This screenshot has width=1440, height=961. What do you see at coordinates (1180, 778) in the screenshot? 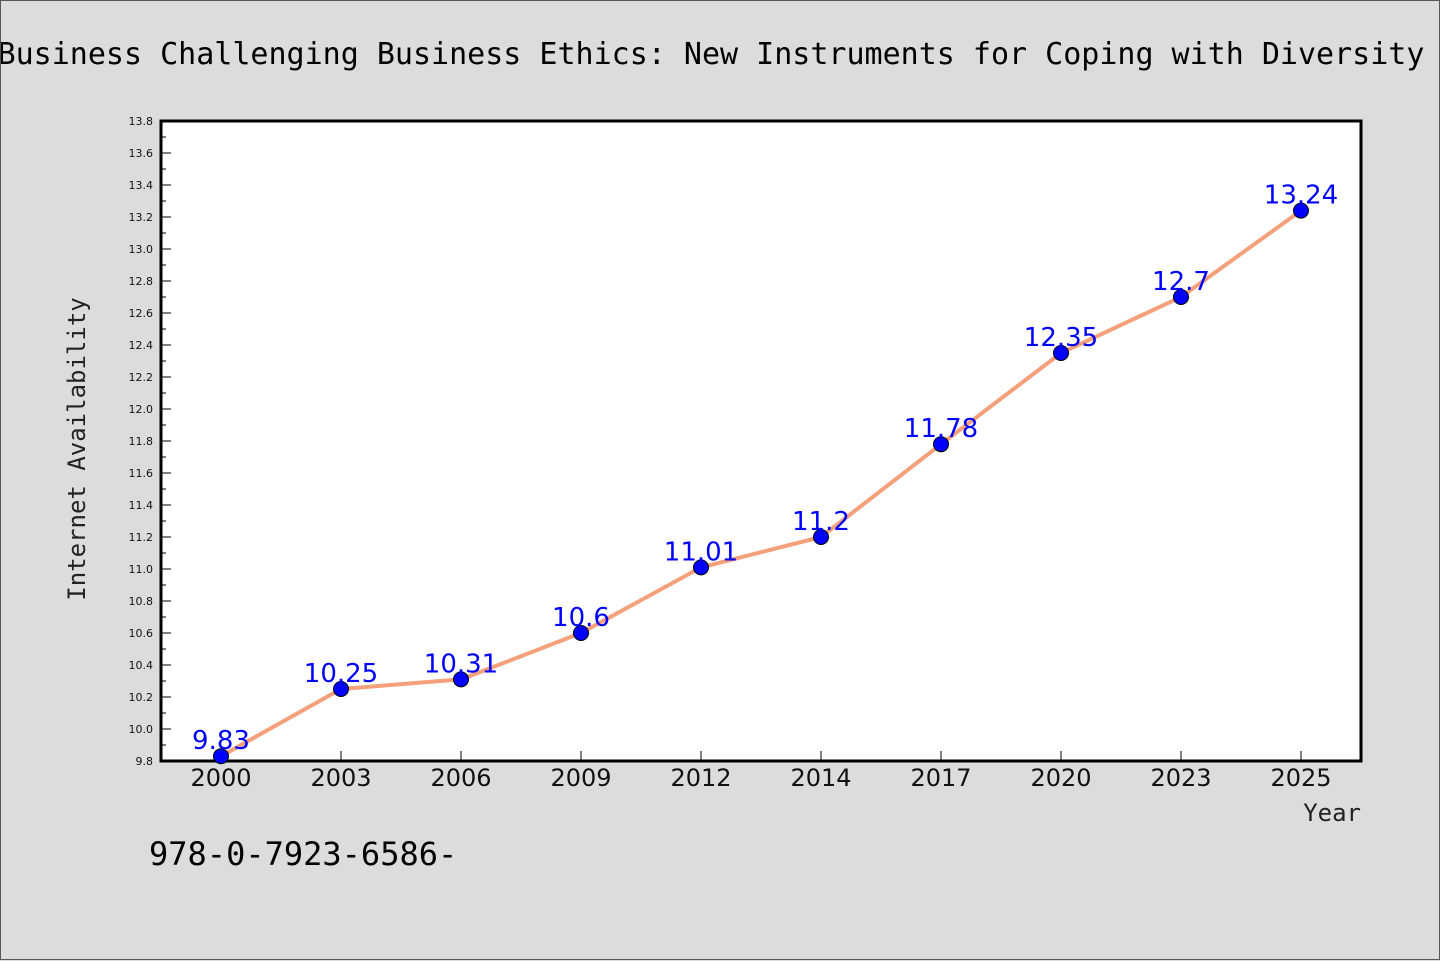
I see `x-tick-label: 2023` at bounding box center [1180, 778].